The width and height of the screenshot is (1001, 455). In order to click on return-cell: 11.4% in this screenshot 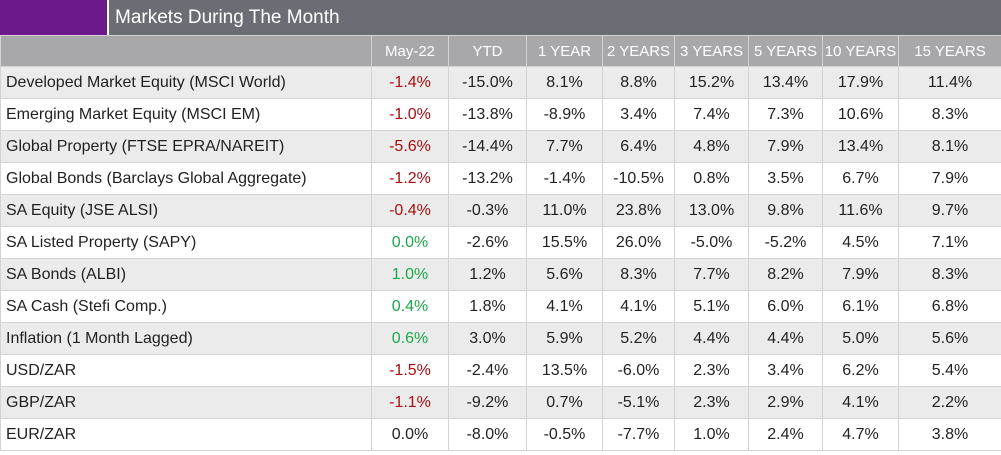, I will do `click(949, 82)`.